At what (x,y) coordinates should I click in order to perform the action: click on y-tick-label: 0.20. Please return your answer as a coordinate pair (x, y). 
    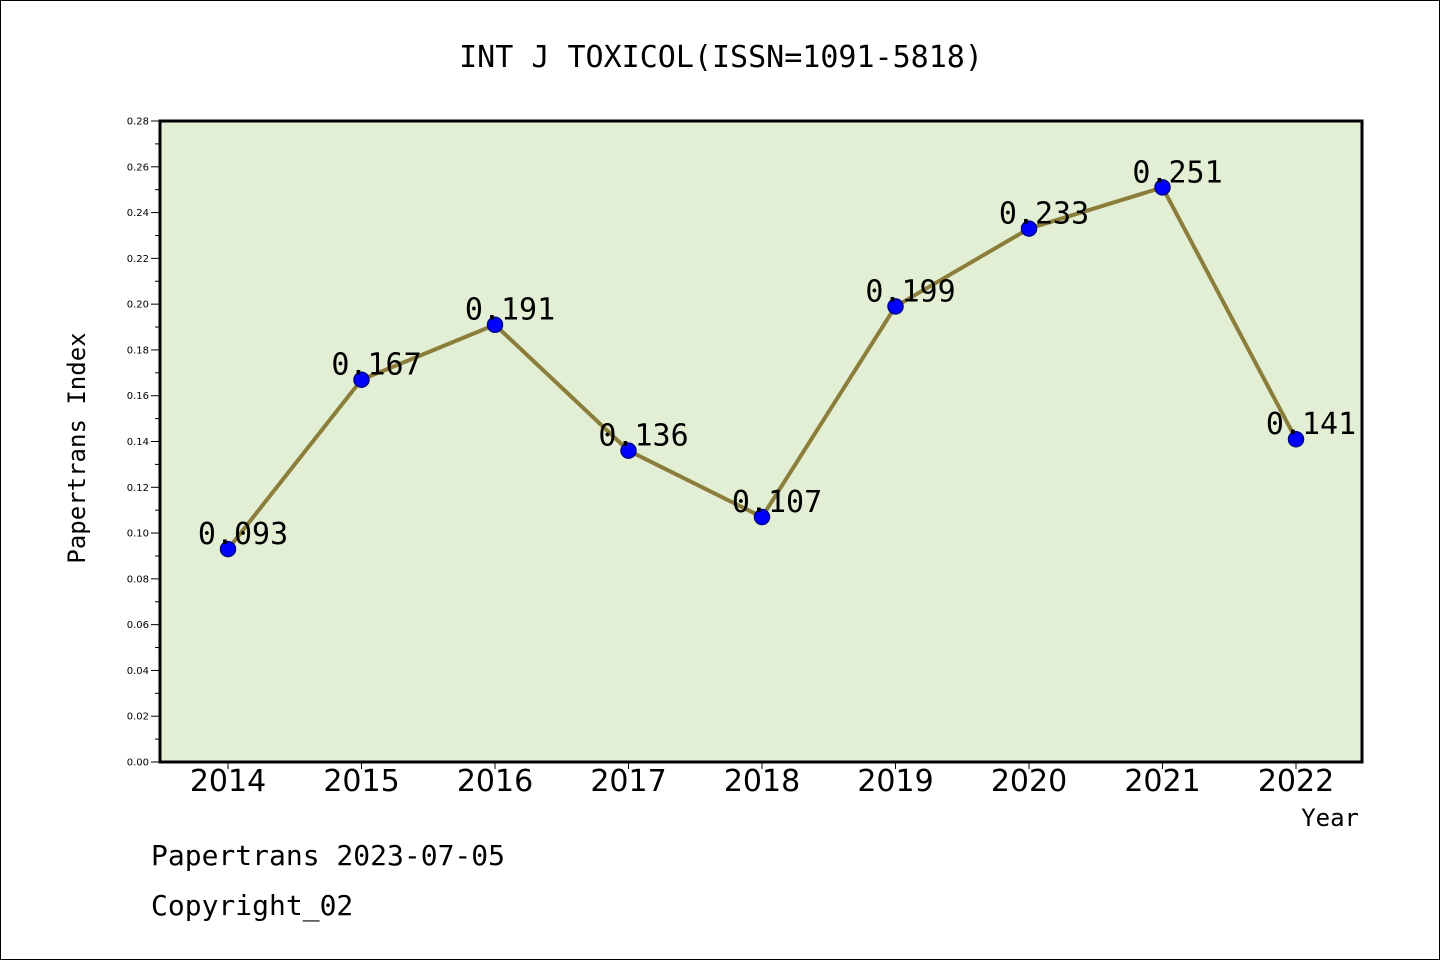
    Looking at the image, I should click on (138, 305).